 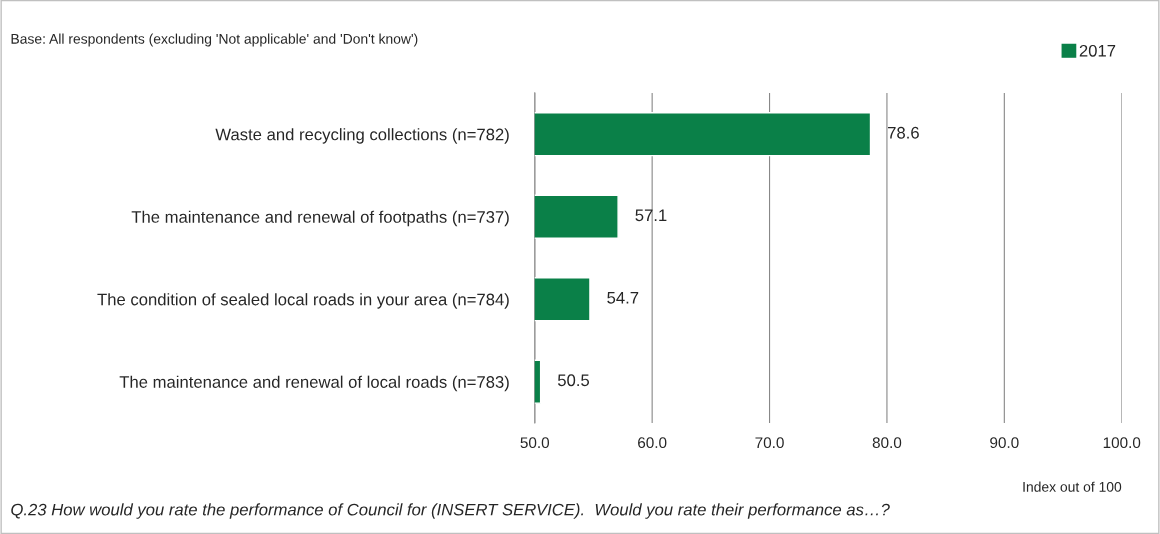 What do you see at coordinates (314, 383) in the screenshot?
I see `y-tick-label: The maintenance and renewal of local roads (n=783)` at bounding box center [314, 383].